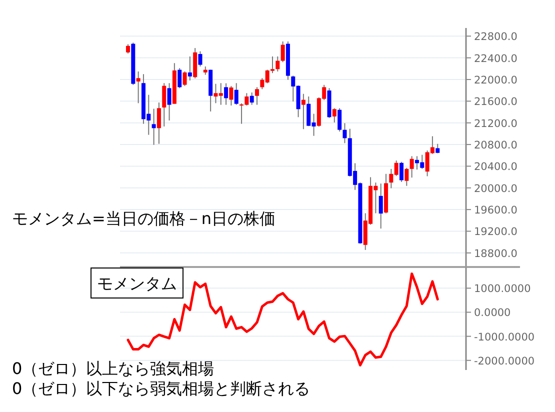 The width and height of the screenshot is (555, 412). Describe the element at coordinates (496, 254) in the screenshot. I see `y-tick-label: 18800.0` at that location.